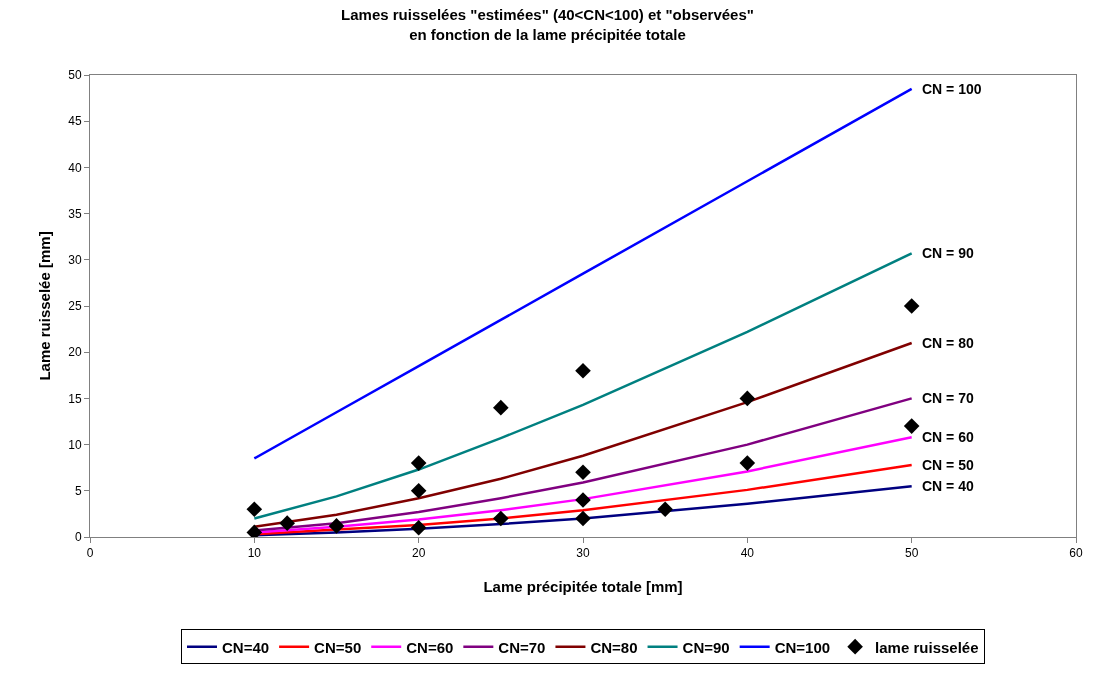 The height and width of the screenshot is (677, 1095). I want to click on y-tick-label: 30, so click(75, 260).